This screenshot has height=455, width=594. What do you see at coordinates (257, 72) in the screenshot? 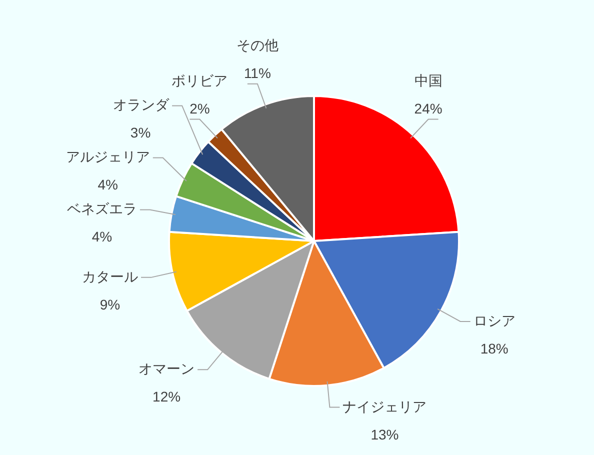
I see `data-label: 11%` at bounding box center [257, 72].